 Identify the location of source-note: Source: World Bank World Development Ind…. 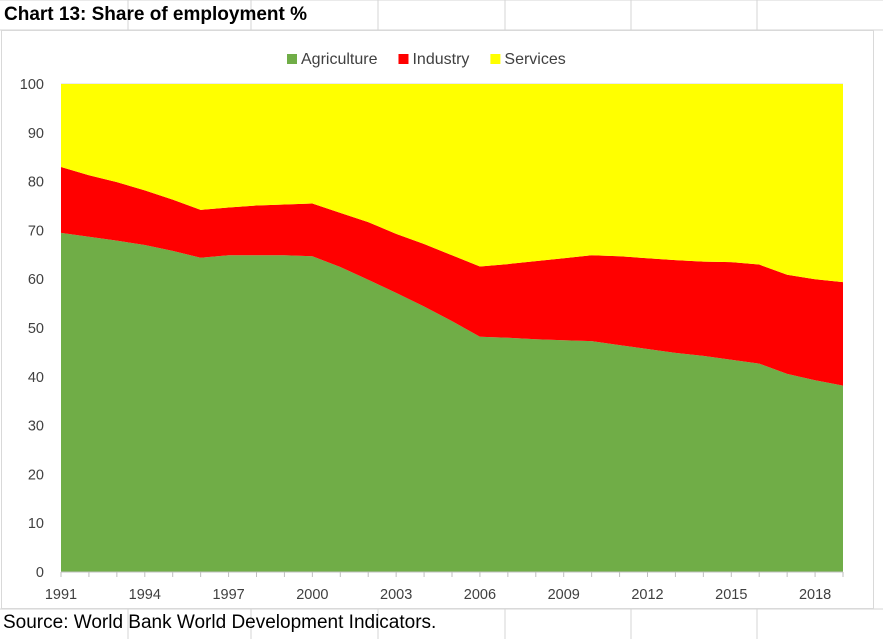
(220, 622).